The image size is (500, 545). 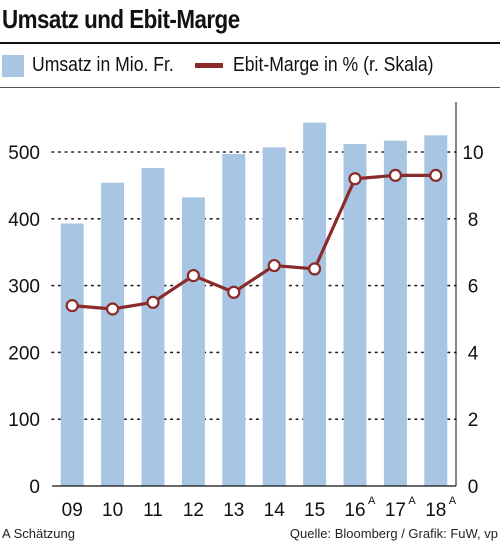 What do you see at coordinates (24, 353) in the screenshot?
I see `y-left-tick-label: 200` at bounding box center [24, 353].